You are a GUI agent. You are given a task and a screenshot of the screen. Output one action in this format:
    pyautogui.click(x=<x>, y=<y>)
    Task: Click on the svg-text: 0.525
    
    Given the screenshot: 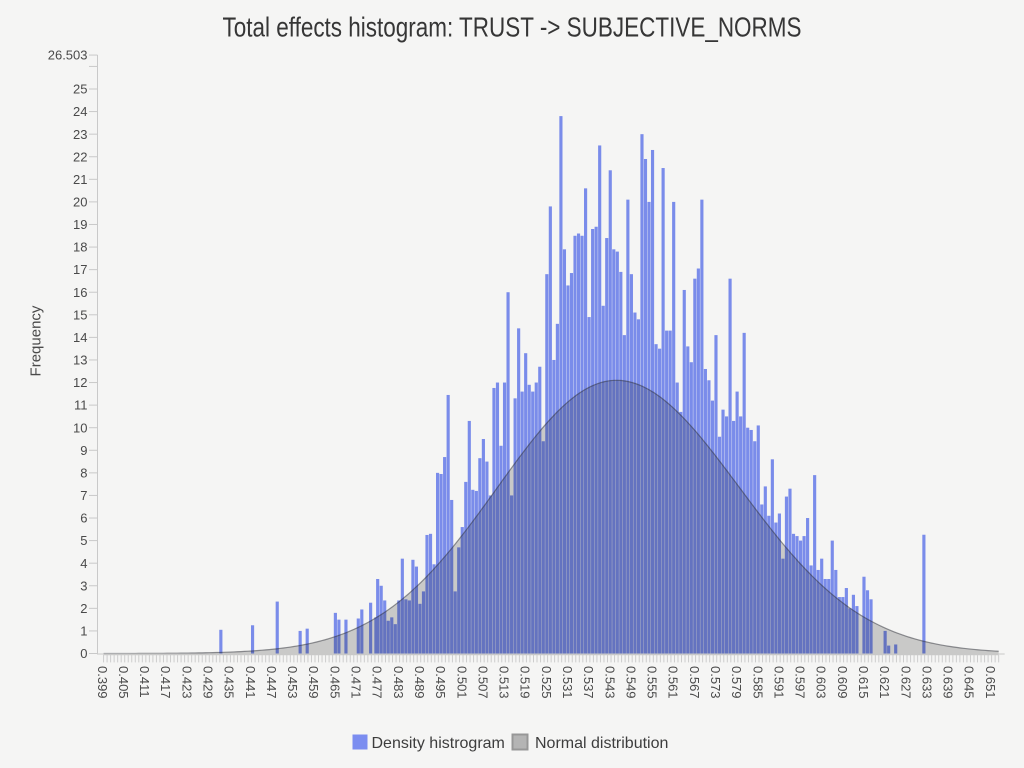 What is the action you would take?
    pyautogui.click(x=546, y=682)
    